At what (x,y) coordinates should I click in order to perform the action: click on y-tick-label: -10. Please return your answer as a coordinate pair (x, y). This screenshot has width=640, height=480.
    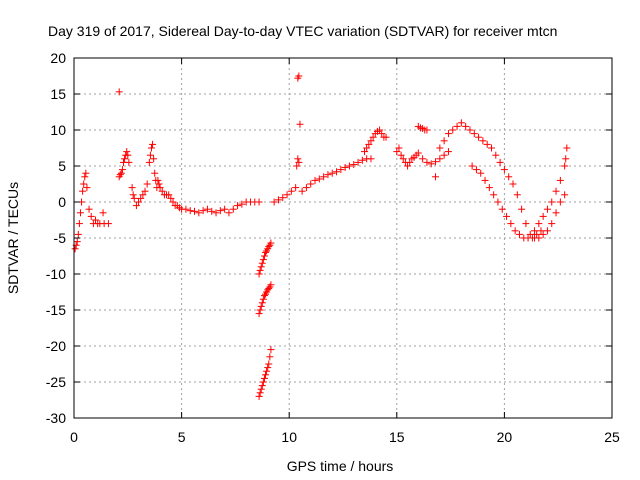
    Looking at the image, I should click on (56, 274).